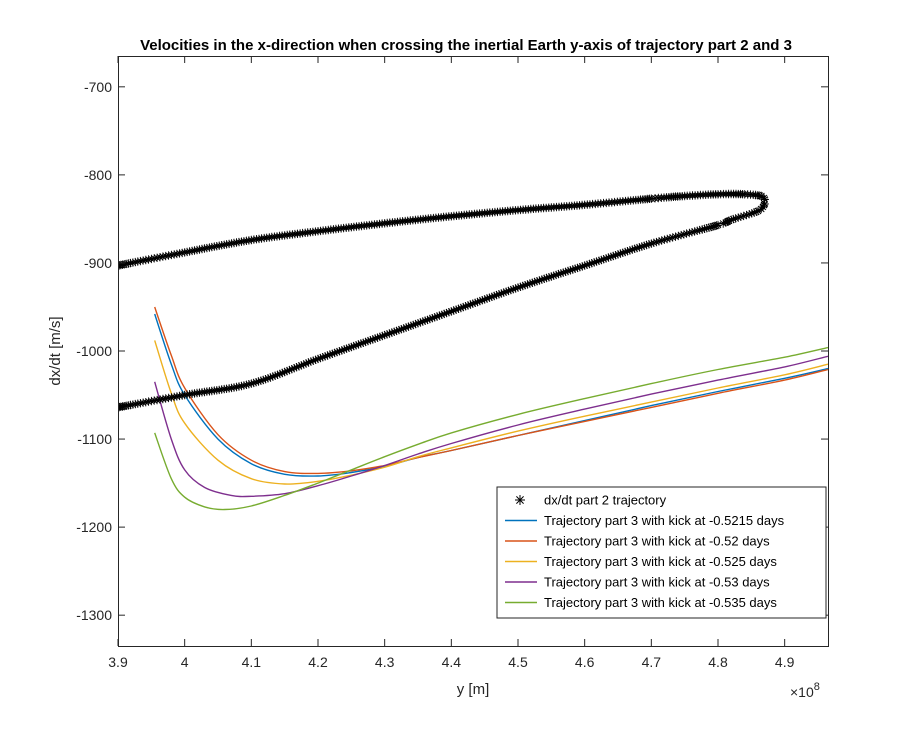 The width and height of the screenshot is (916, 729). Describe the element at coordinates (605, 500) in the screenshot. I see `legend-label: dx/dt part 2 trajectory` at that location.